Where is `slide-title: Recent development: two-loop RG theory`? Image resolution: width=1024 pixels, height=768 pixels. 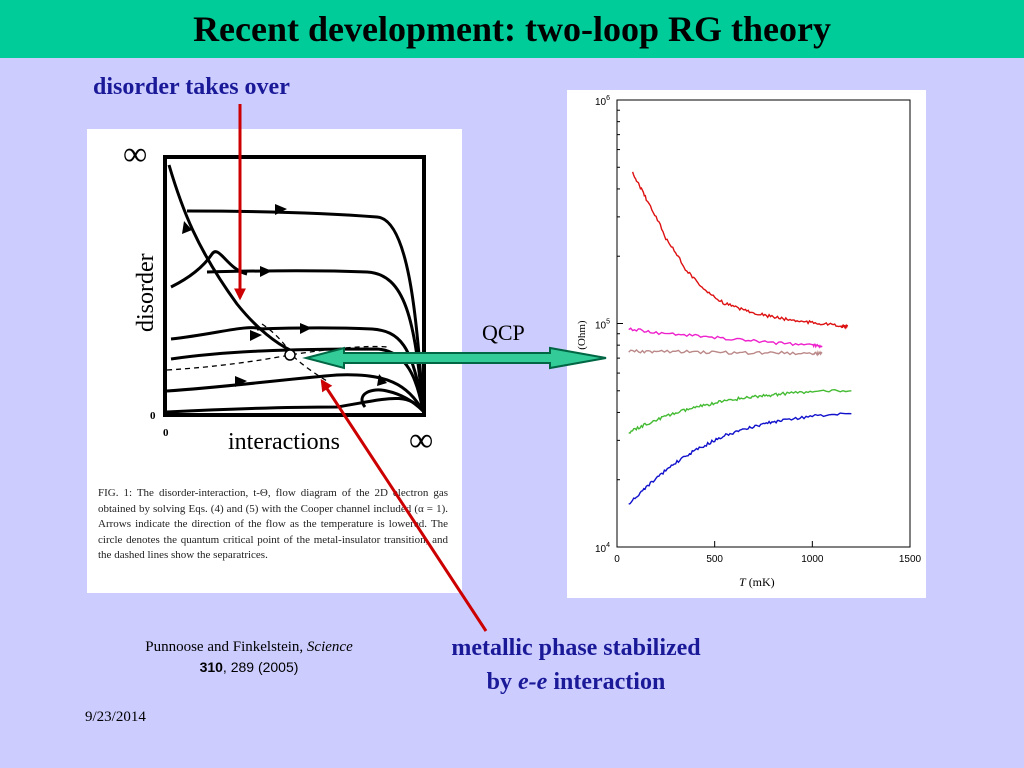
slide-title: Recent development: two-loop RG theory is located at coordinates (512, 29).